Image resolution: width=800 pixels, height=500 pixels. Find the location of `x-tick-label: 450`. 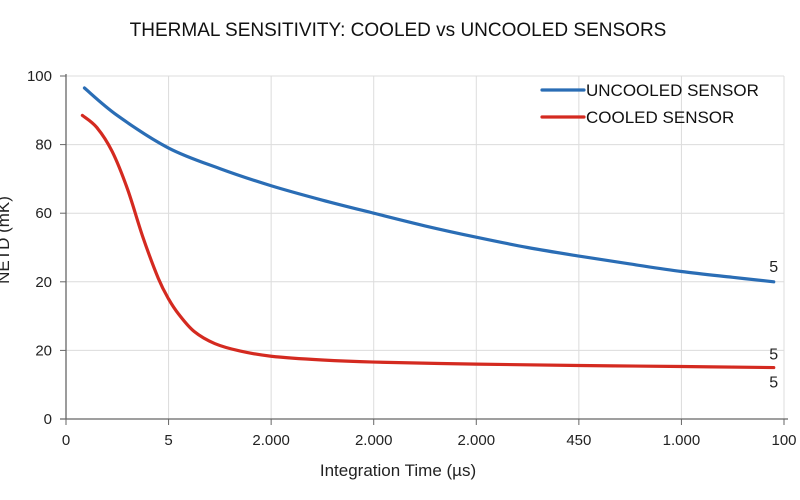

x-tick-label: 450 is located at coordinates (578, 440).